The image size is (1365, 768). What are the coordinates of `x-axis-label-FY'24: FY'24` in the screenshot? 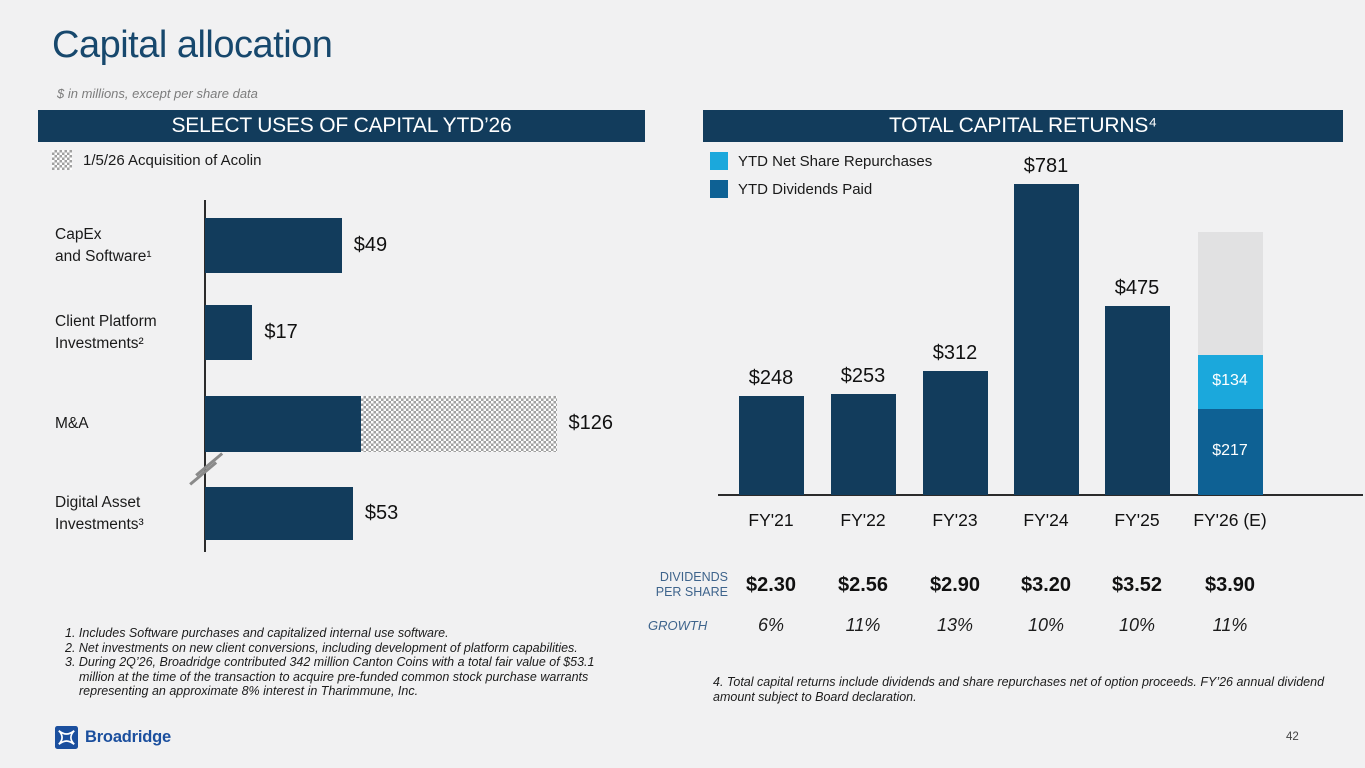 It's located at (1046, 520).